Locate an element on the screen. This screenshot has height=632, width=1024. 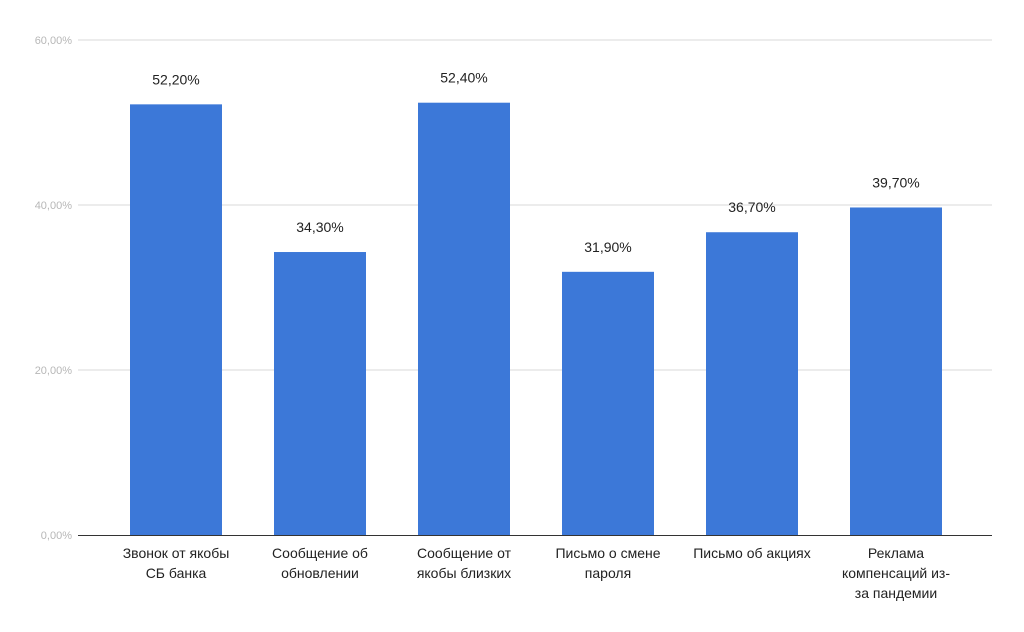
data-label: 34,30% is located at coordinates (319, 227).